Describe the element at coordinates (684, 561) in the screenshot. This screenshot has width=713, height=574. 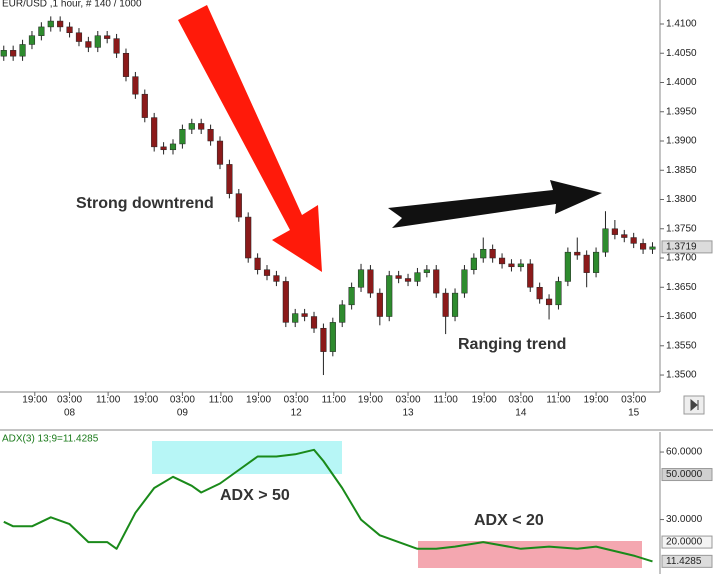
I see `last-value-label: 11.4285` at that location.